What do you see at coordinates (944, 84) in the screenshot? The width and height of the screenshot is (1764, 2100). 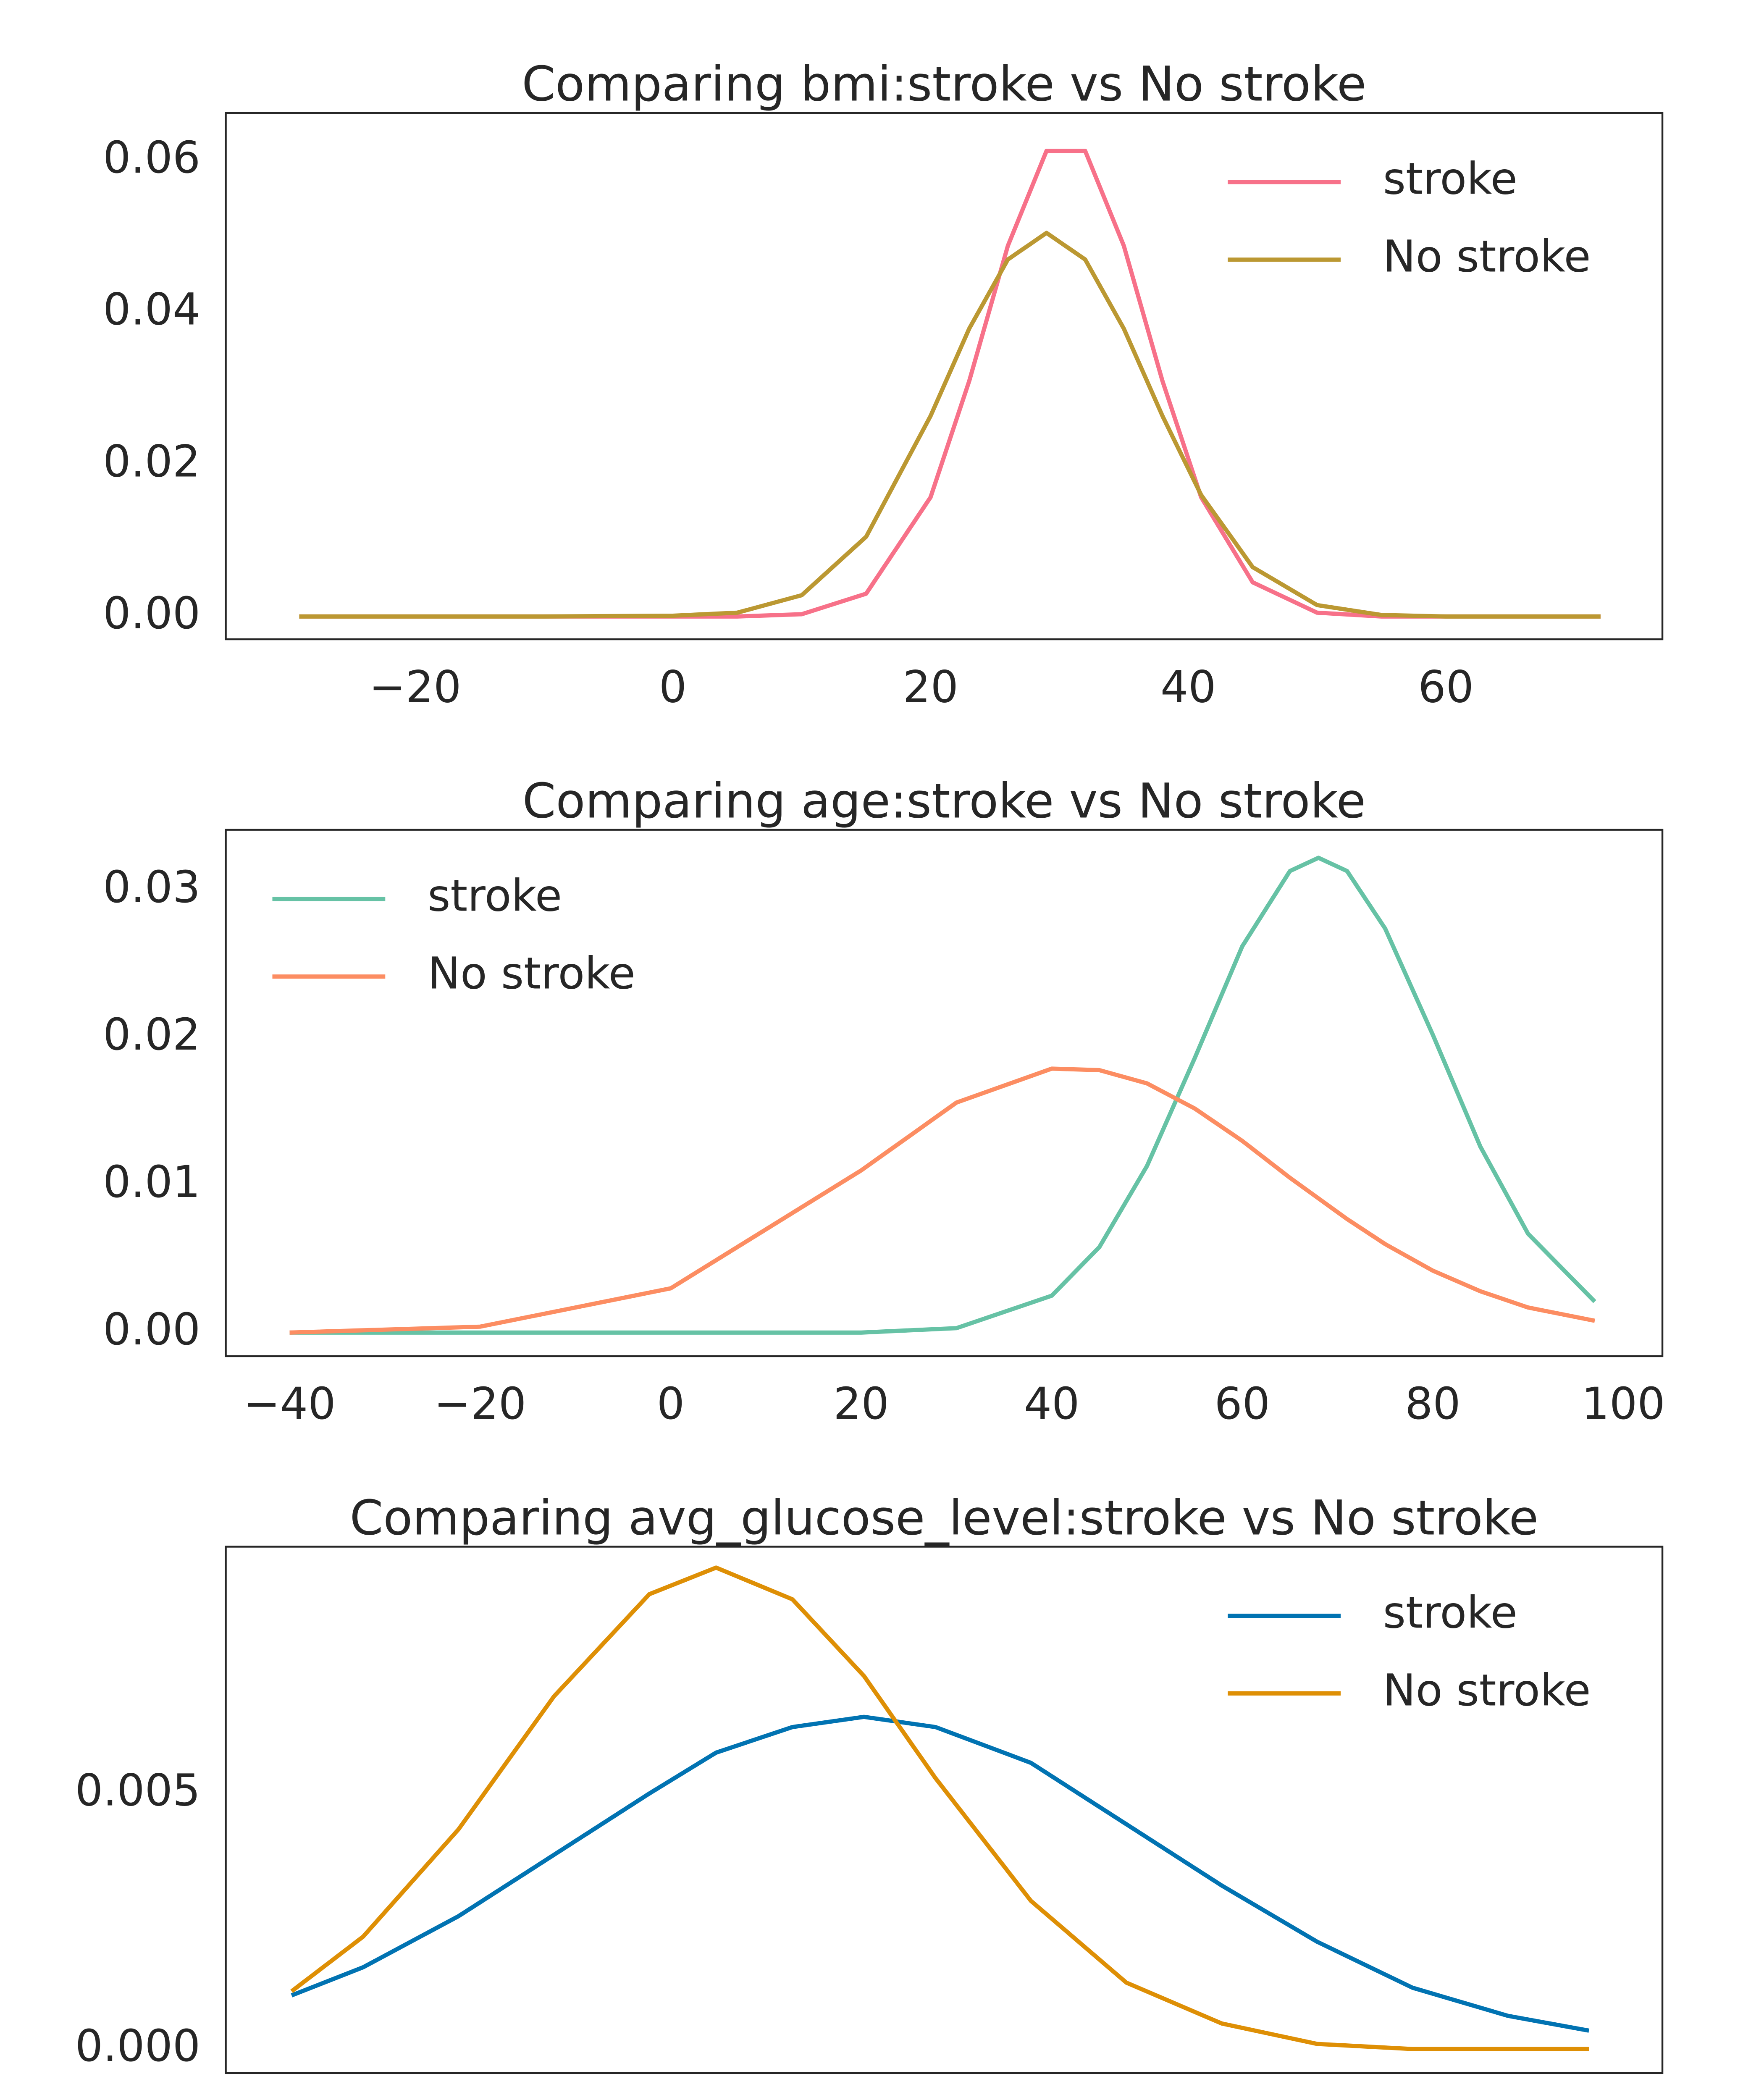 I see `chart-title: Comparing bmi:stroke vs No stroke` at bounding box center [944, 84].